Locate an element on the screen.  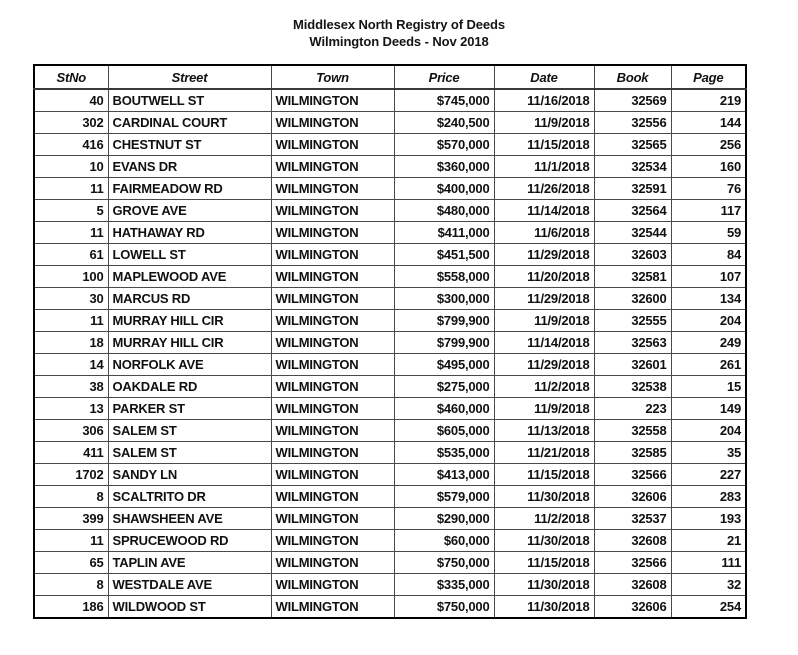
cell-stno: 61 is located at coordinates (71, 254).